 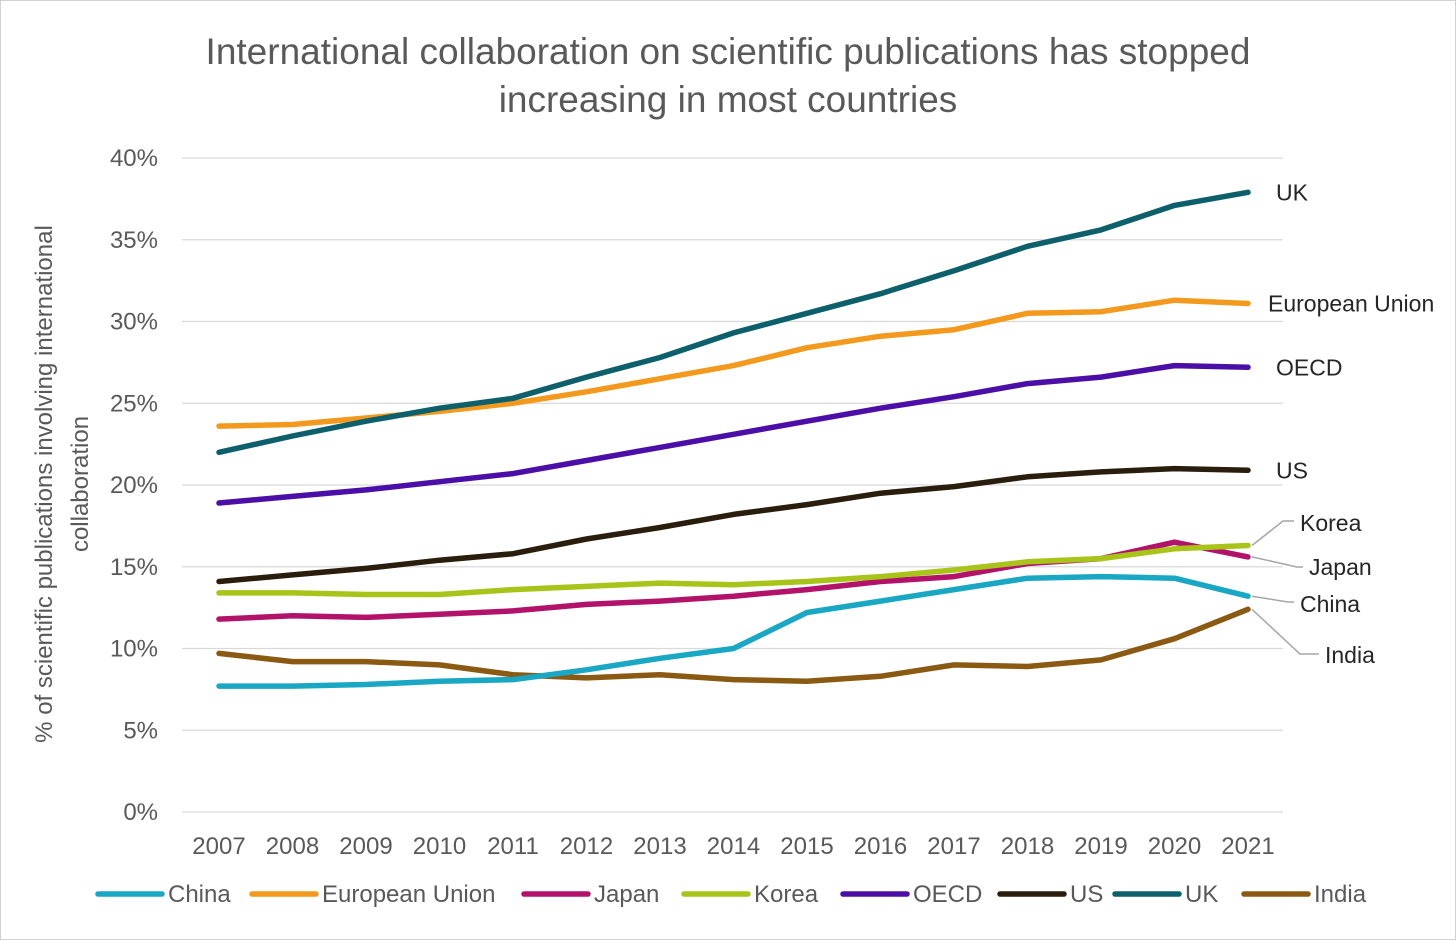 What do you see at coordinates (134, 158) in the screenshot?
I see `y-tick-label: 40%` at bounding box center [134, 158].